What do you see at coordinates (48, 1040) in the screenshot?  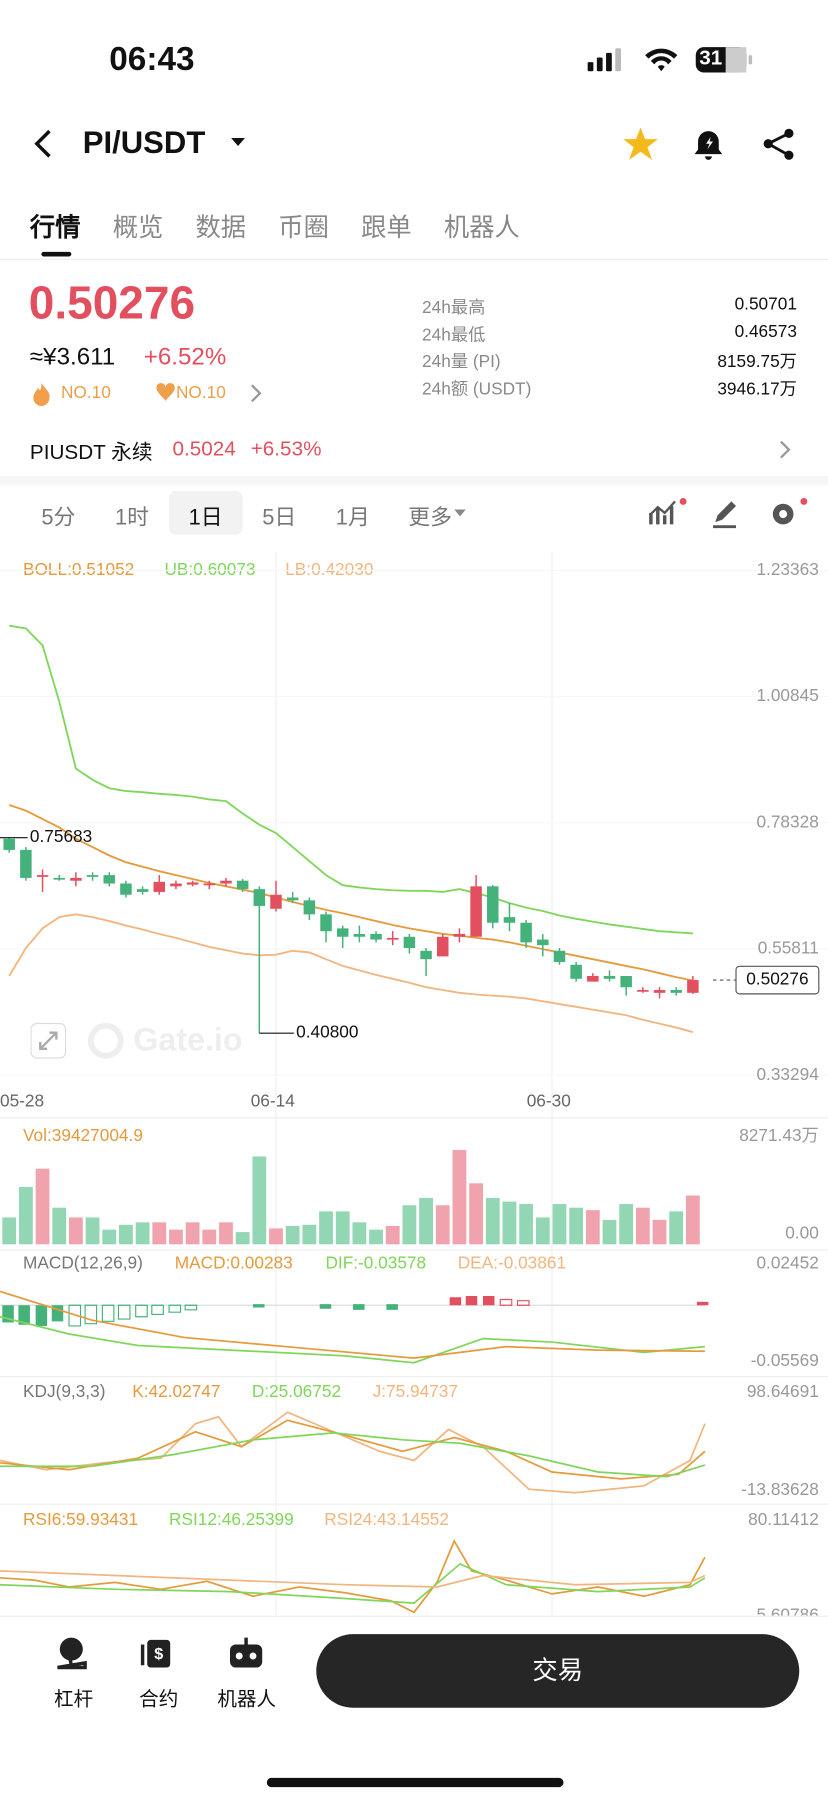 I see `expand-button` at bounding box center [48, 1040].